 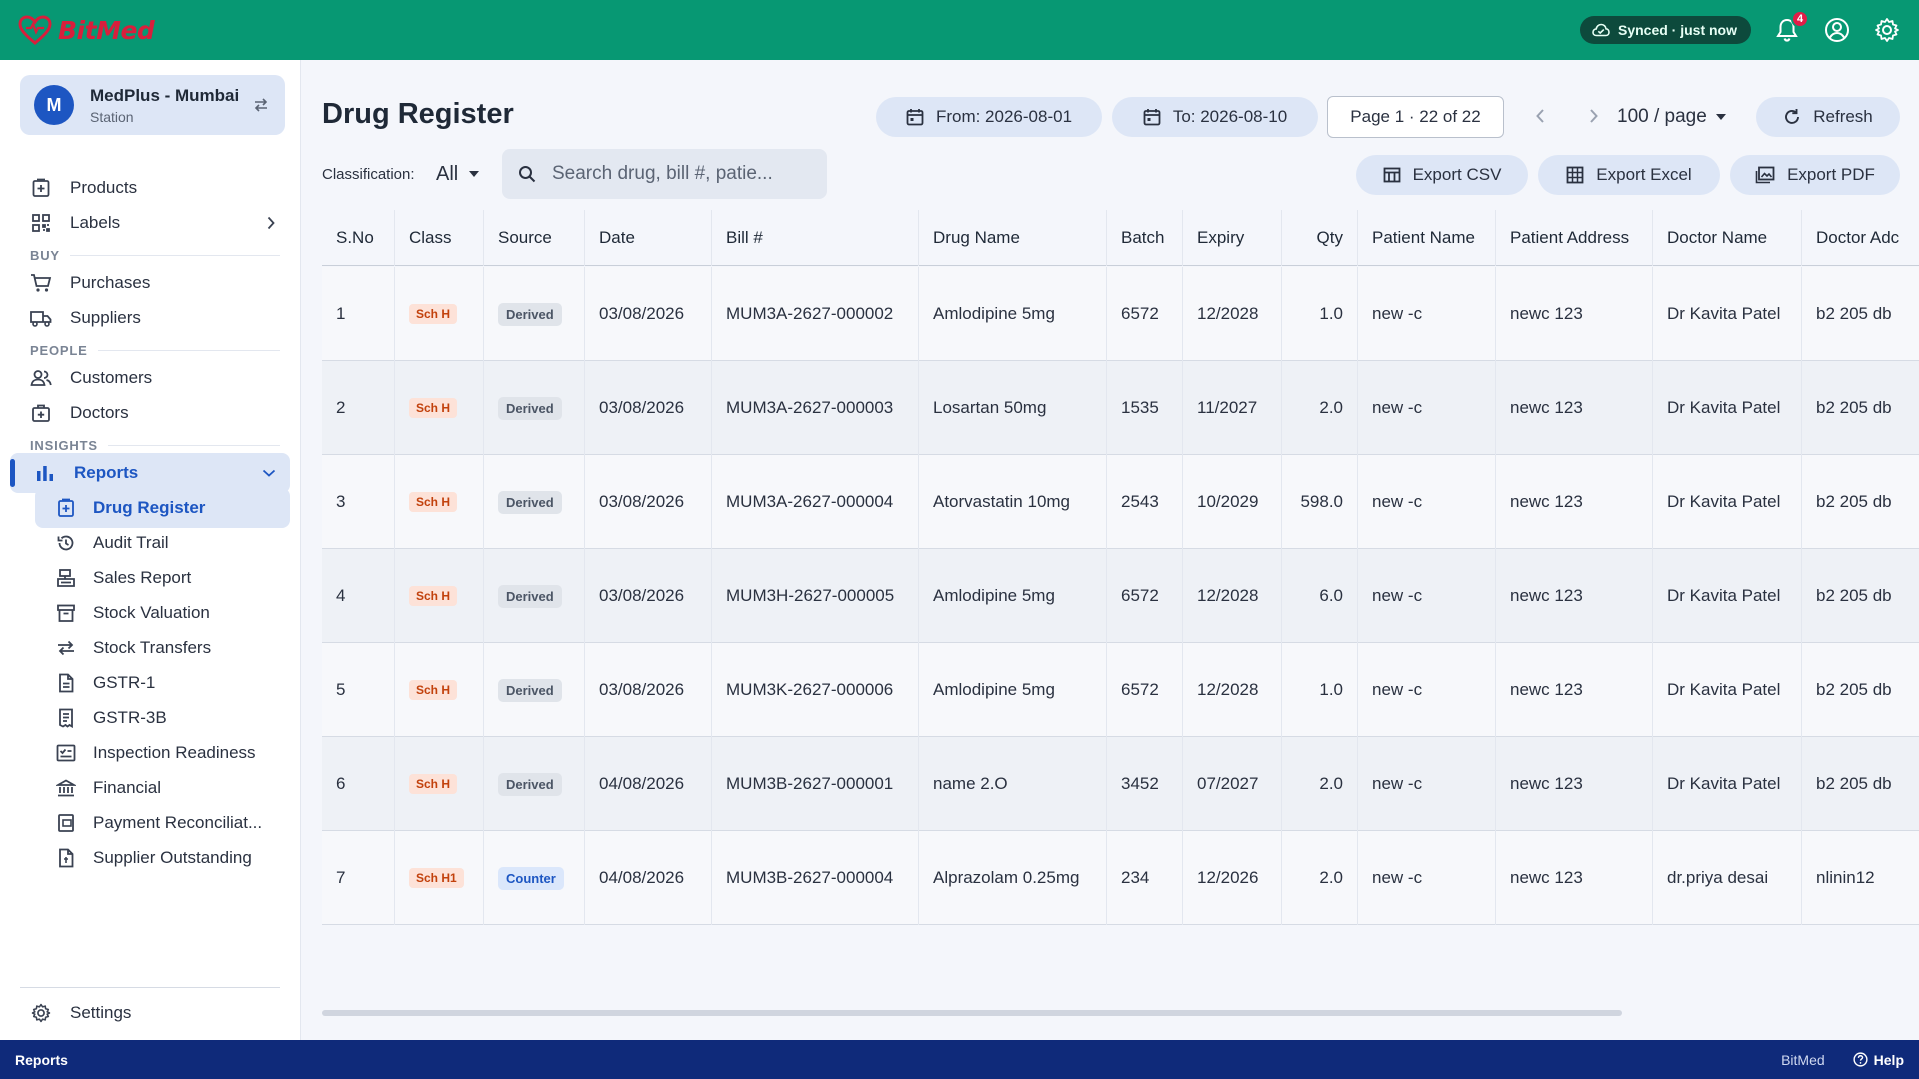 What do you see at coordinates (1215, 117) in the screenshot?
I see `date-to-button: To: 2026-08-10` at bounding box center [1215, 117].